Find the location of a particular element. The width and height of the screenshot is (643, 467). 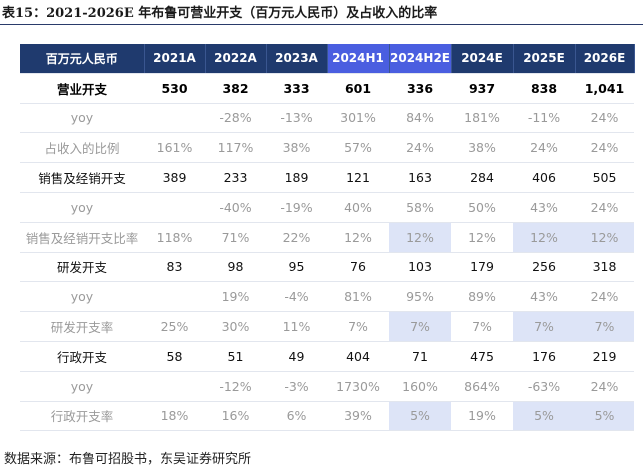

table-cell: 530 is located at coordinates (174, 88).